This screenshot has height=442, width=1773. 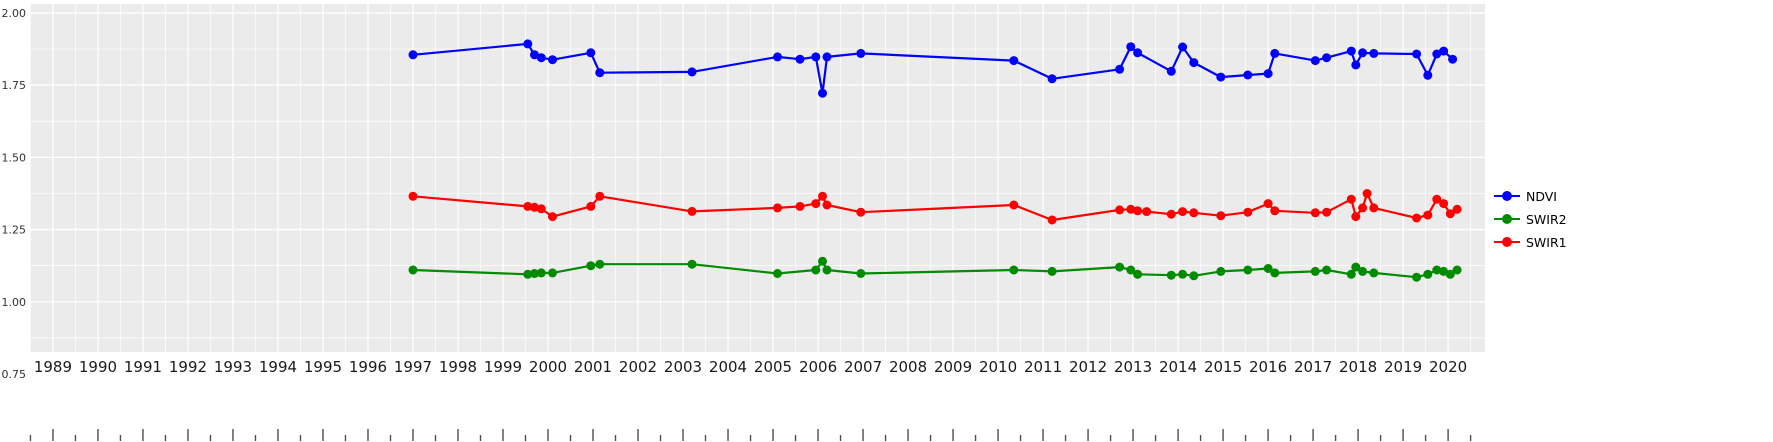 What do you see at coordinates (1403, 367) in the screenshot?
I see `svg-text: 2019` at bounding box center [1403, 367].